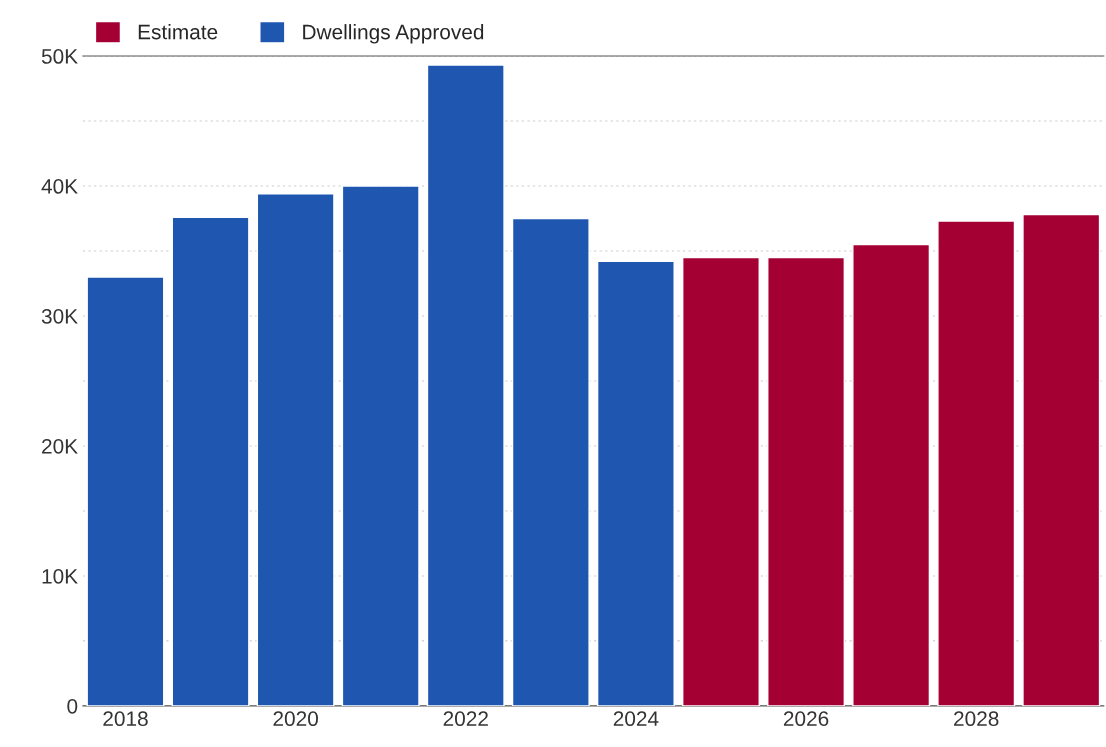  What do you see at coordinates (393, 34) in the screenshot?
I see `legend-label: Dwellings Approved` at bounding box center [393, 34].